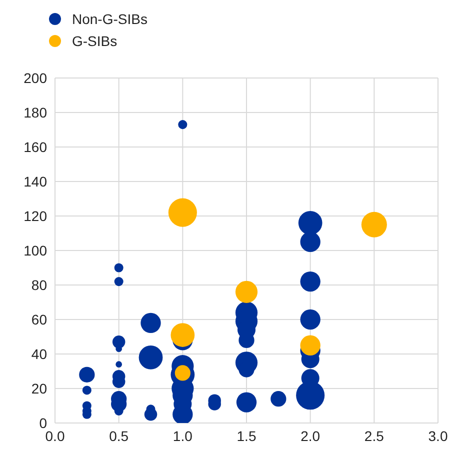  I want to click on y-tick-label: 180, so click(36, 112).